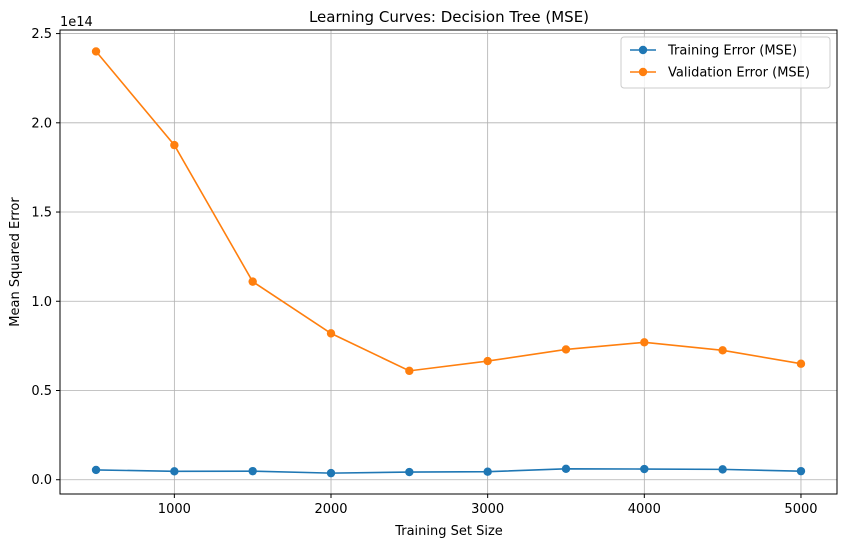 The height and width of the screenshot is (547, 846). What do you see at coordinates (41, 480) in the screenshot?
I see `y-tick-label: 0.0` at bounding box center [41, 480].